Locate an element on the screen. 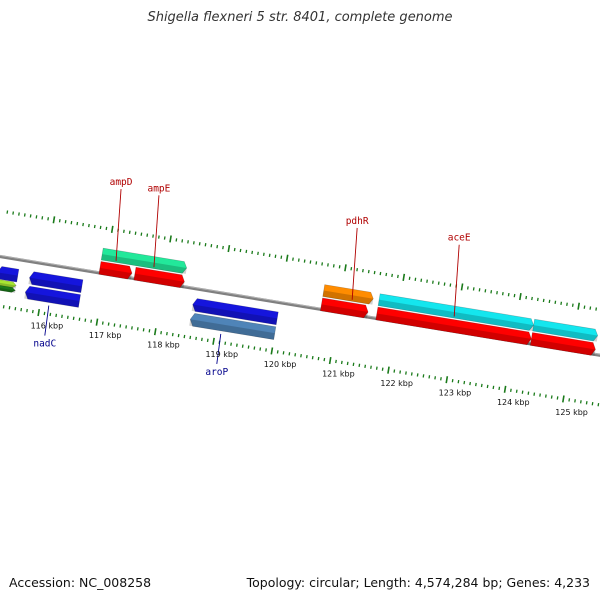 The image size is (600, 600). gene-label-aroP: aroP is located at coordinates (216, 372).